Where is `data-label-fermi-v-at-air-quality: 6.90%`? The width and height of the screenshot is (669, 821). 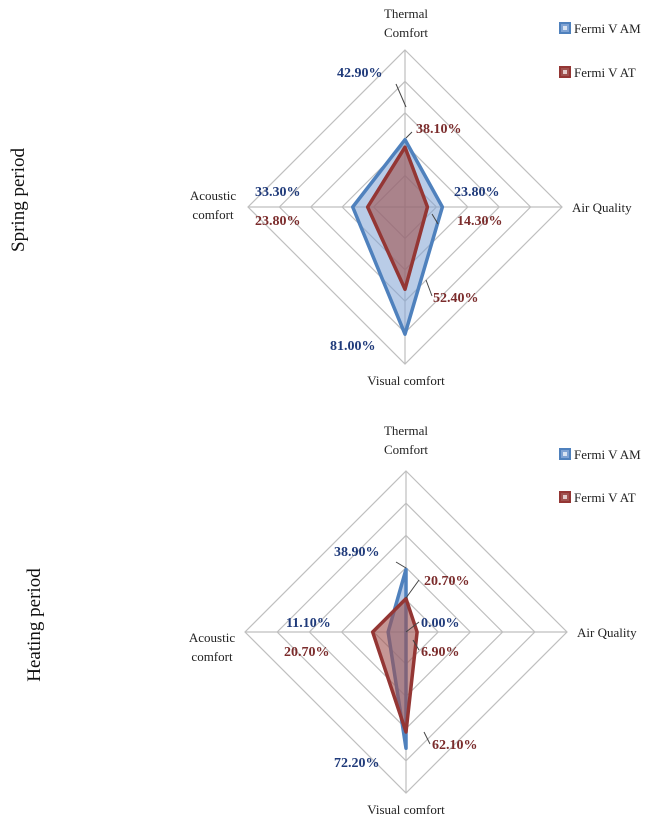
data-label-fermi-v-at-air-quality: 6.90% is located at coordinates (440, 652).